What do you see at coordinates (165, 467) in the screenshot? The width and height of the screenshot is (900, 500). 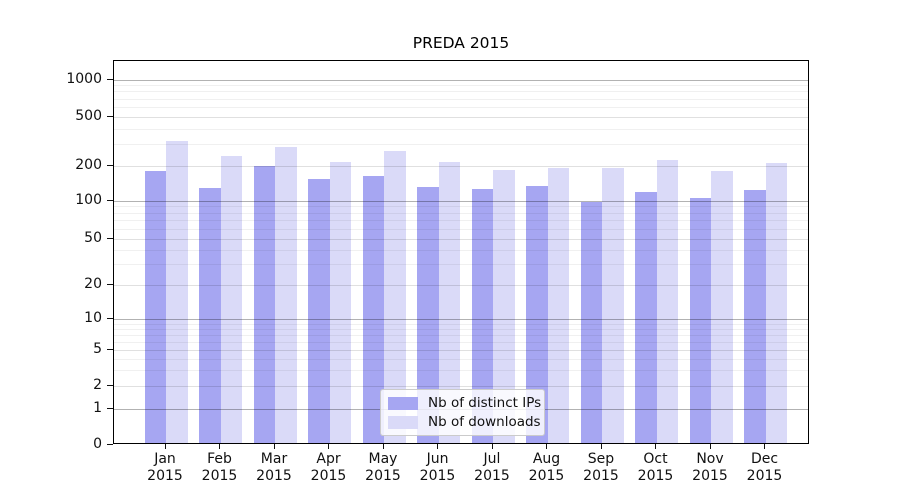 I see `x-tick-label-jan: Jan 2015` at bounding box center [165, 467].